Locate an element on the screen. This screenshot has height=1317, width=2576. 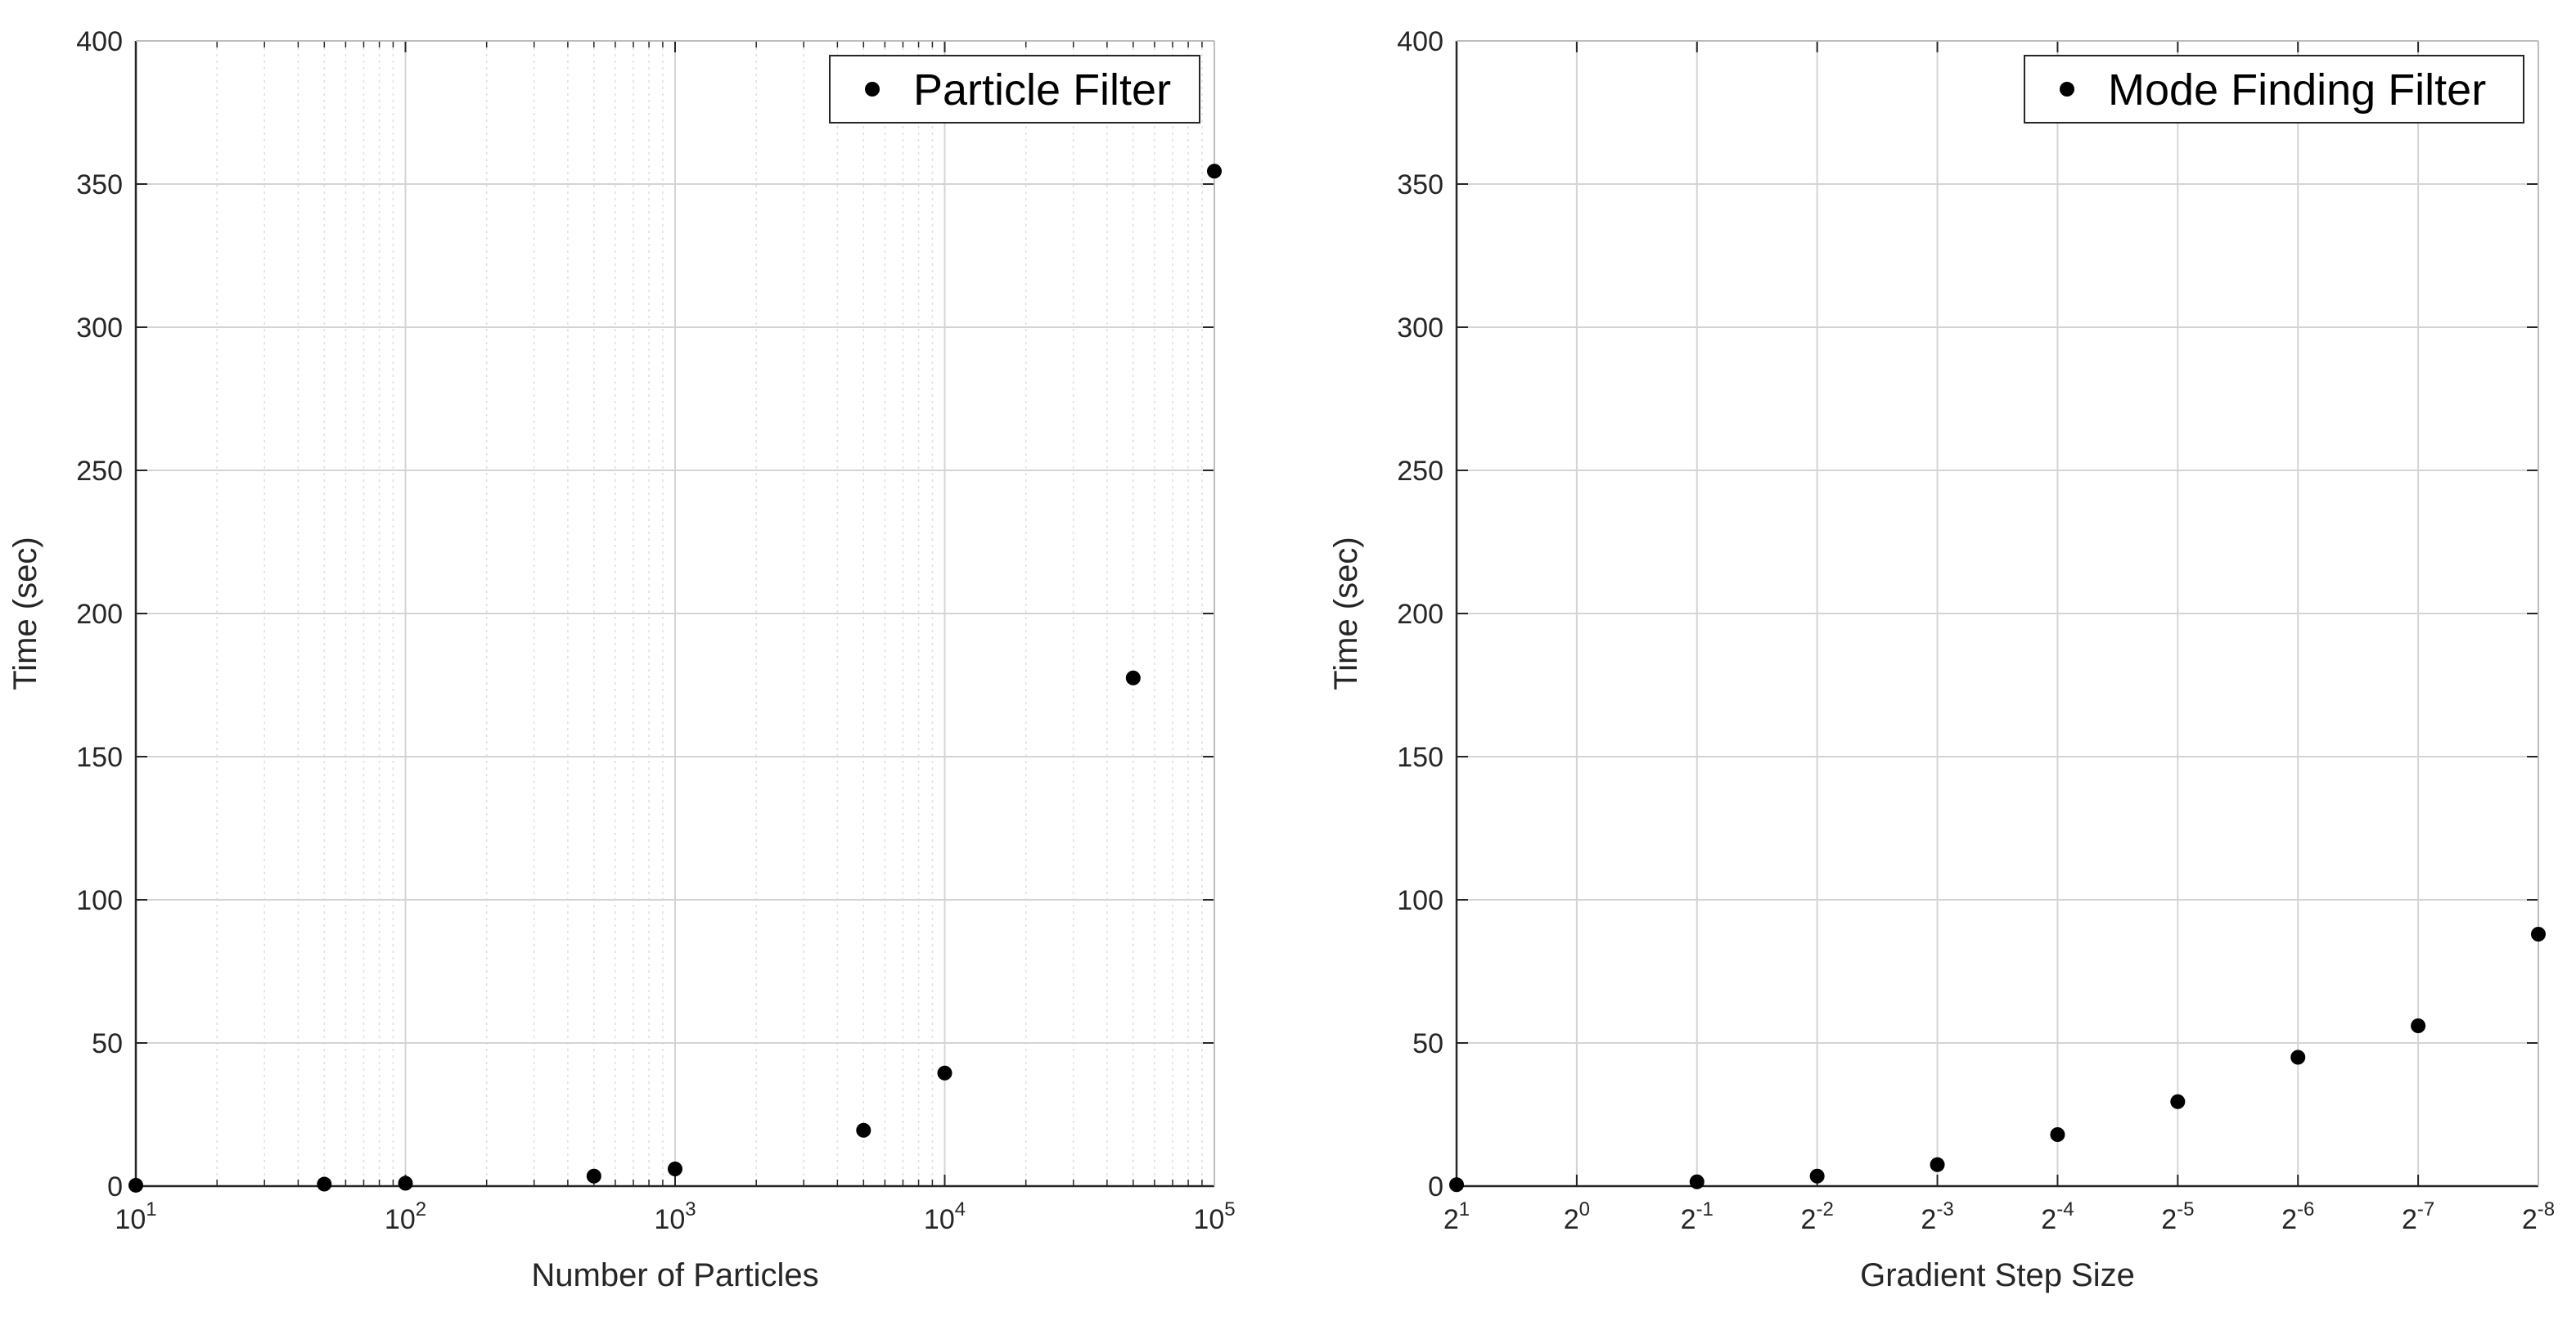
legend-label: Particle Filter is located at coordinates (1042, 90).